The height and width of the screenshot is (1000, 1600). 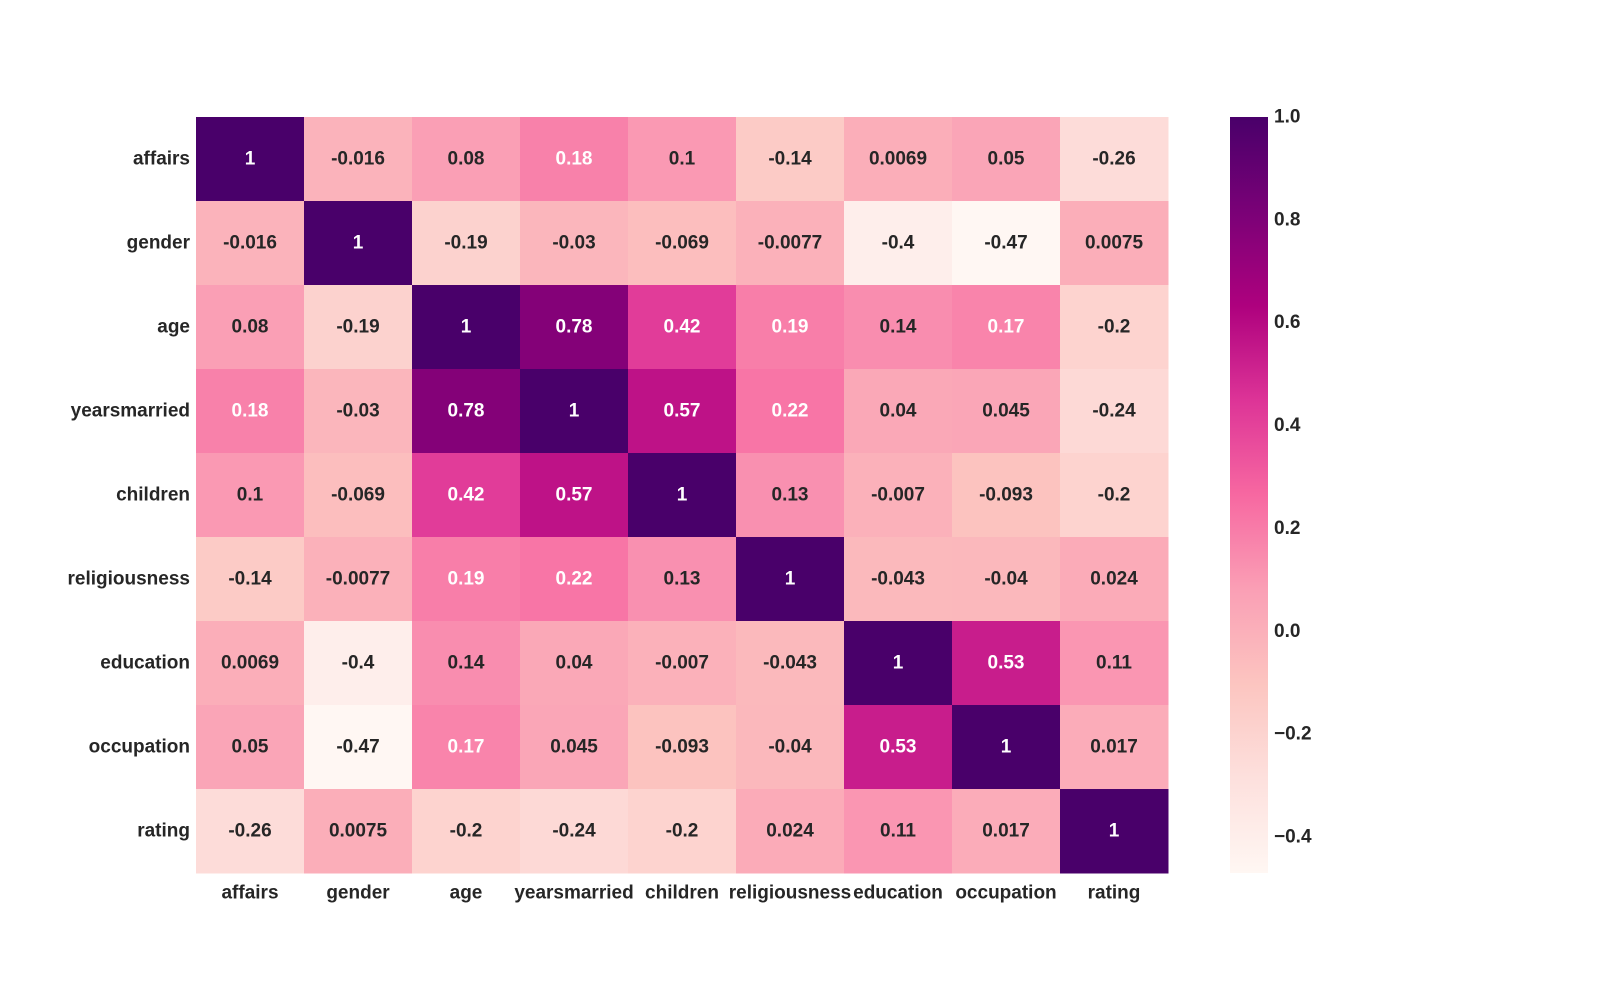 What do you see at coordinates (898, 159) in the screenshot?
I see `heatmap-cell-value: 0.0069` at bounding box center [898, 159].